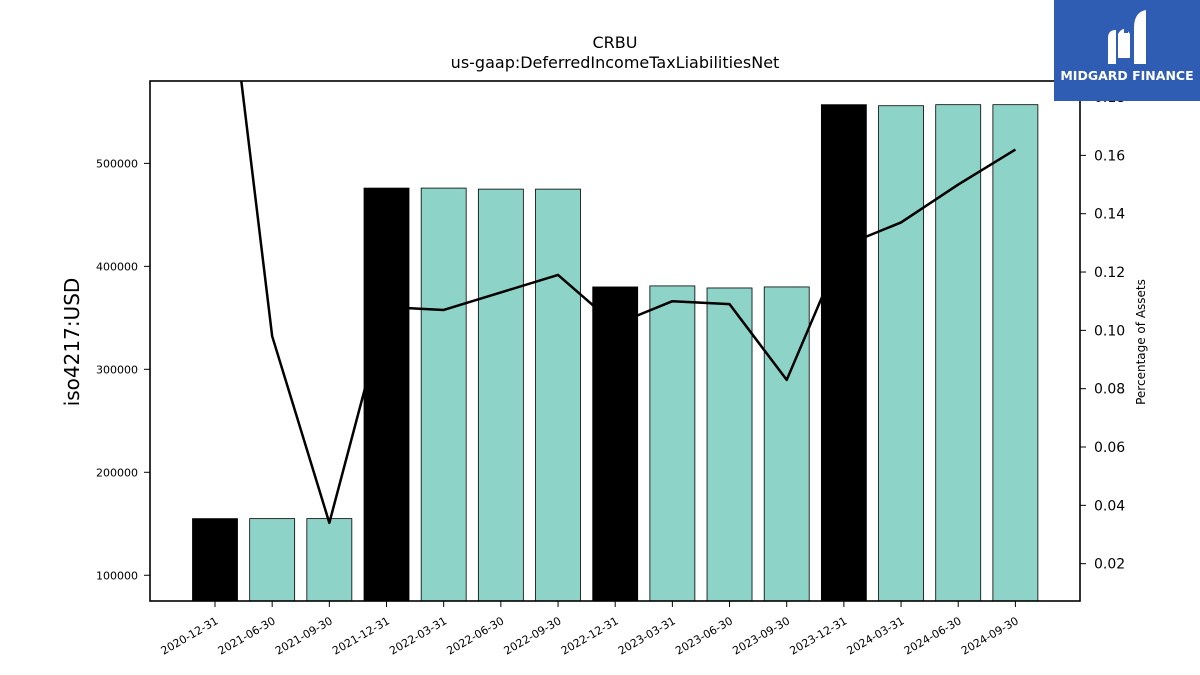  What do you see at coordinates (876, 635) in the screenshot?
I see `x-tick-label: 2024-03-31` at bounding box center [876, 635].